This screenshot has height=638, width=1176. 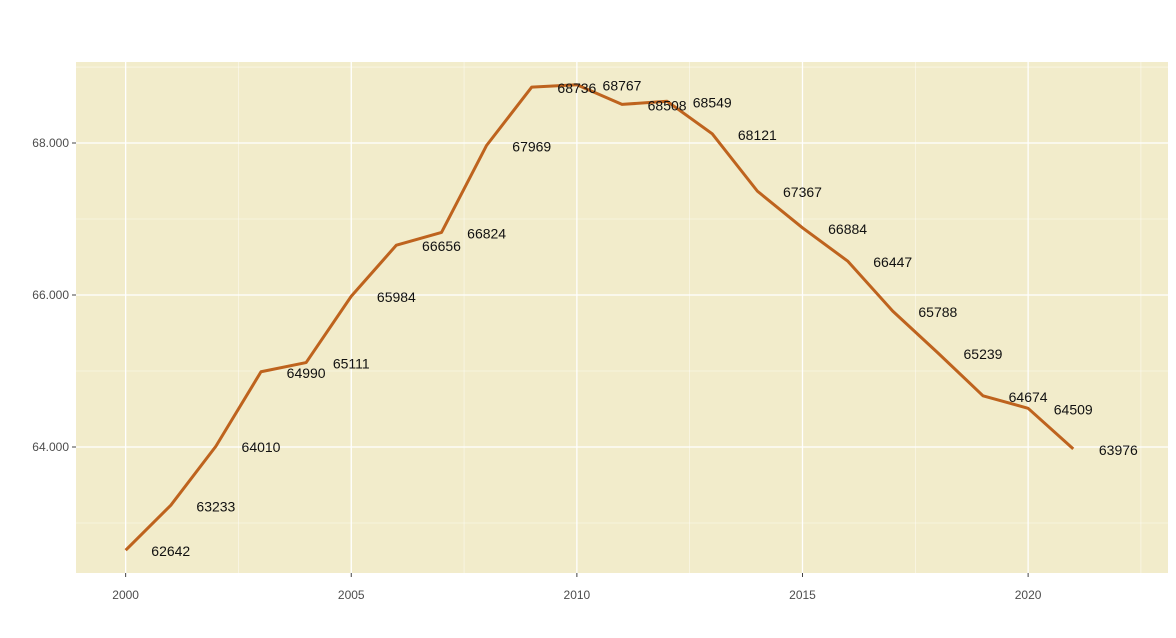 What do you see at coordinates (351, 595) in the screenshot?
I see `x-tick-label: 2005` at bounding box center [351, 595].